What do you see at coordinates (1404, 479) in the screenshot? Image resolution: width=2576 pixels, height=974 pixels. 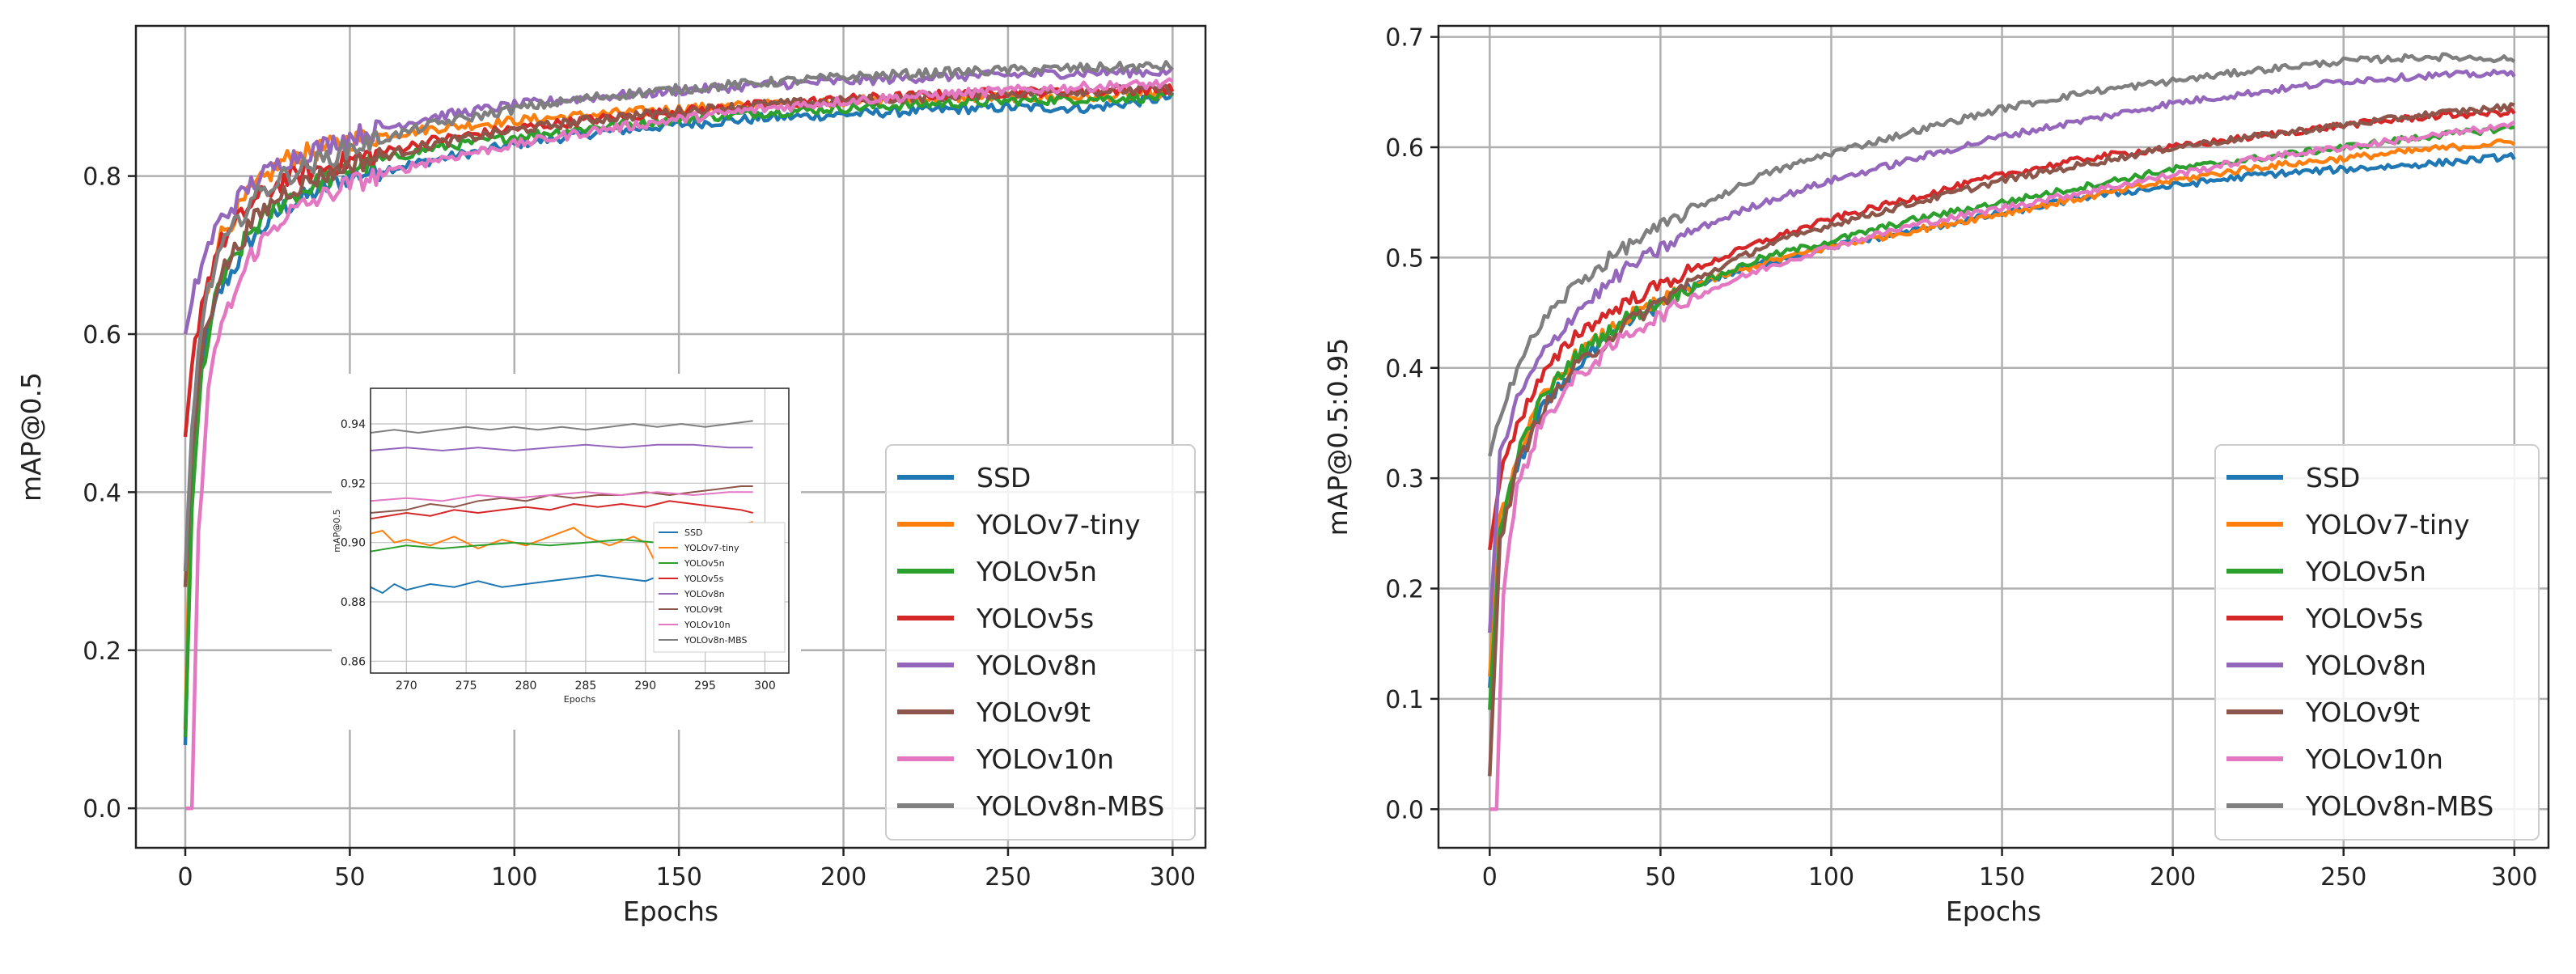 I see `y-tick-label: 0.3` at bounding box center [1404, 479].